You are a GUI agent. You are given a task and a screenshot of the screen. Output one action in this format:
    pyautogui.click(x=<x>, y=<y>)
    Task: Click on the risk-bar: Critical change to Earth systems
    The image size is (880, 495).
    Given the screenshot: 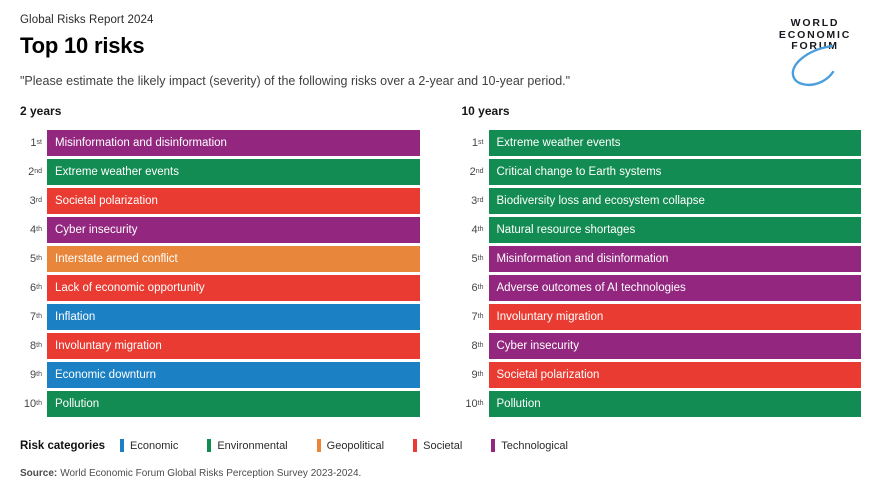 What is the action you would take?
    pyautogui.click(x=674, y=172)
    